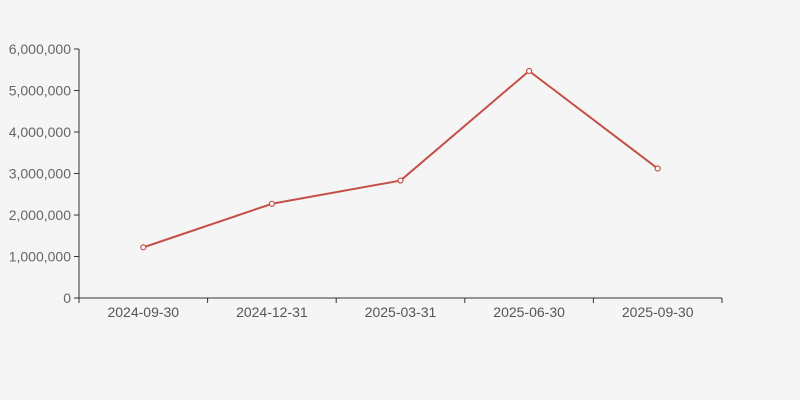 The width and height of the screenshot is (800, 400). What do you see at coordinates (658, 312) in the screenshot?
I see `x-axis-tick-label: 2025-09-30` at bounding box center [658, 312].